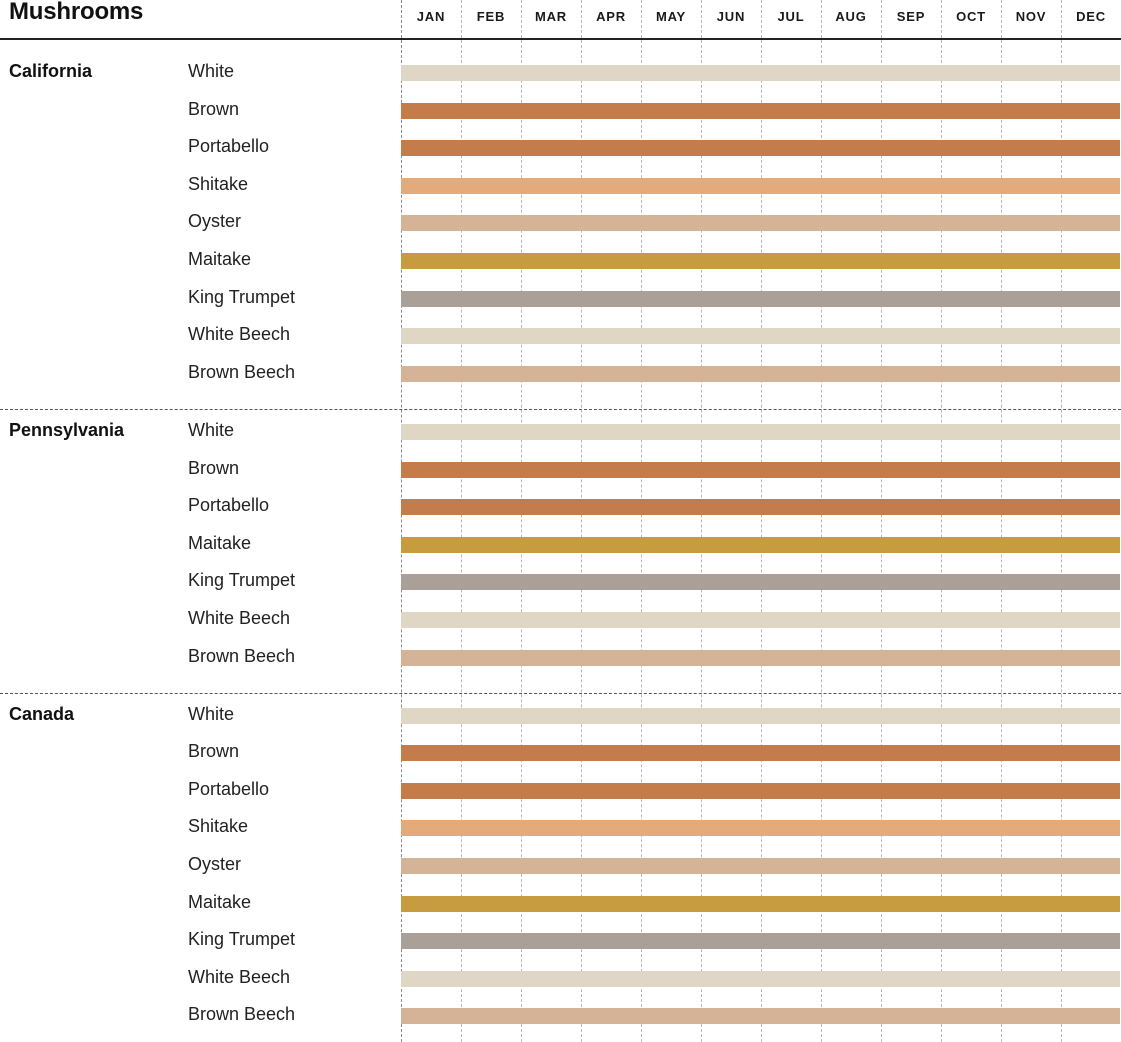 This screenshot has height=1042, width=1121. What do you see at coordinates (1031, 16) in the screenshot?
I see `month-label: NOV` at bounding box center [1031, 16].